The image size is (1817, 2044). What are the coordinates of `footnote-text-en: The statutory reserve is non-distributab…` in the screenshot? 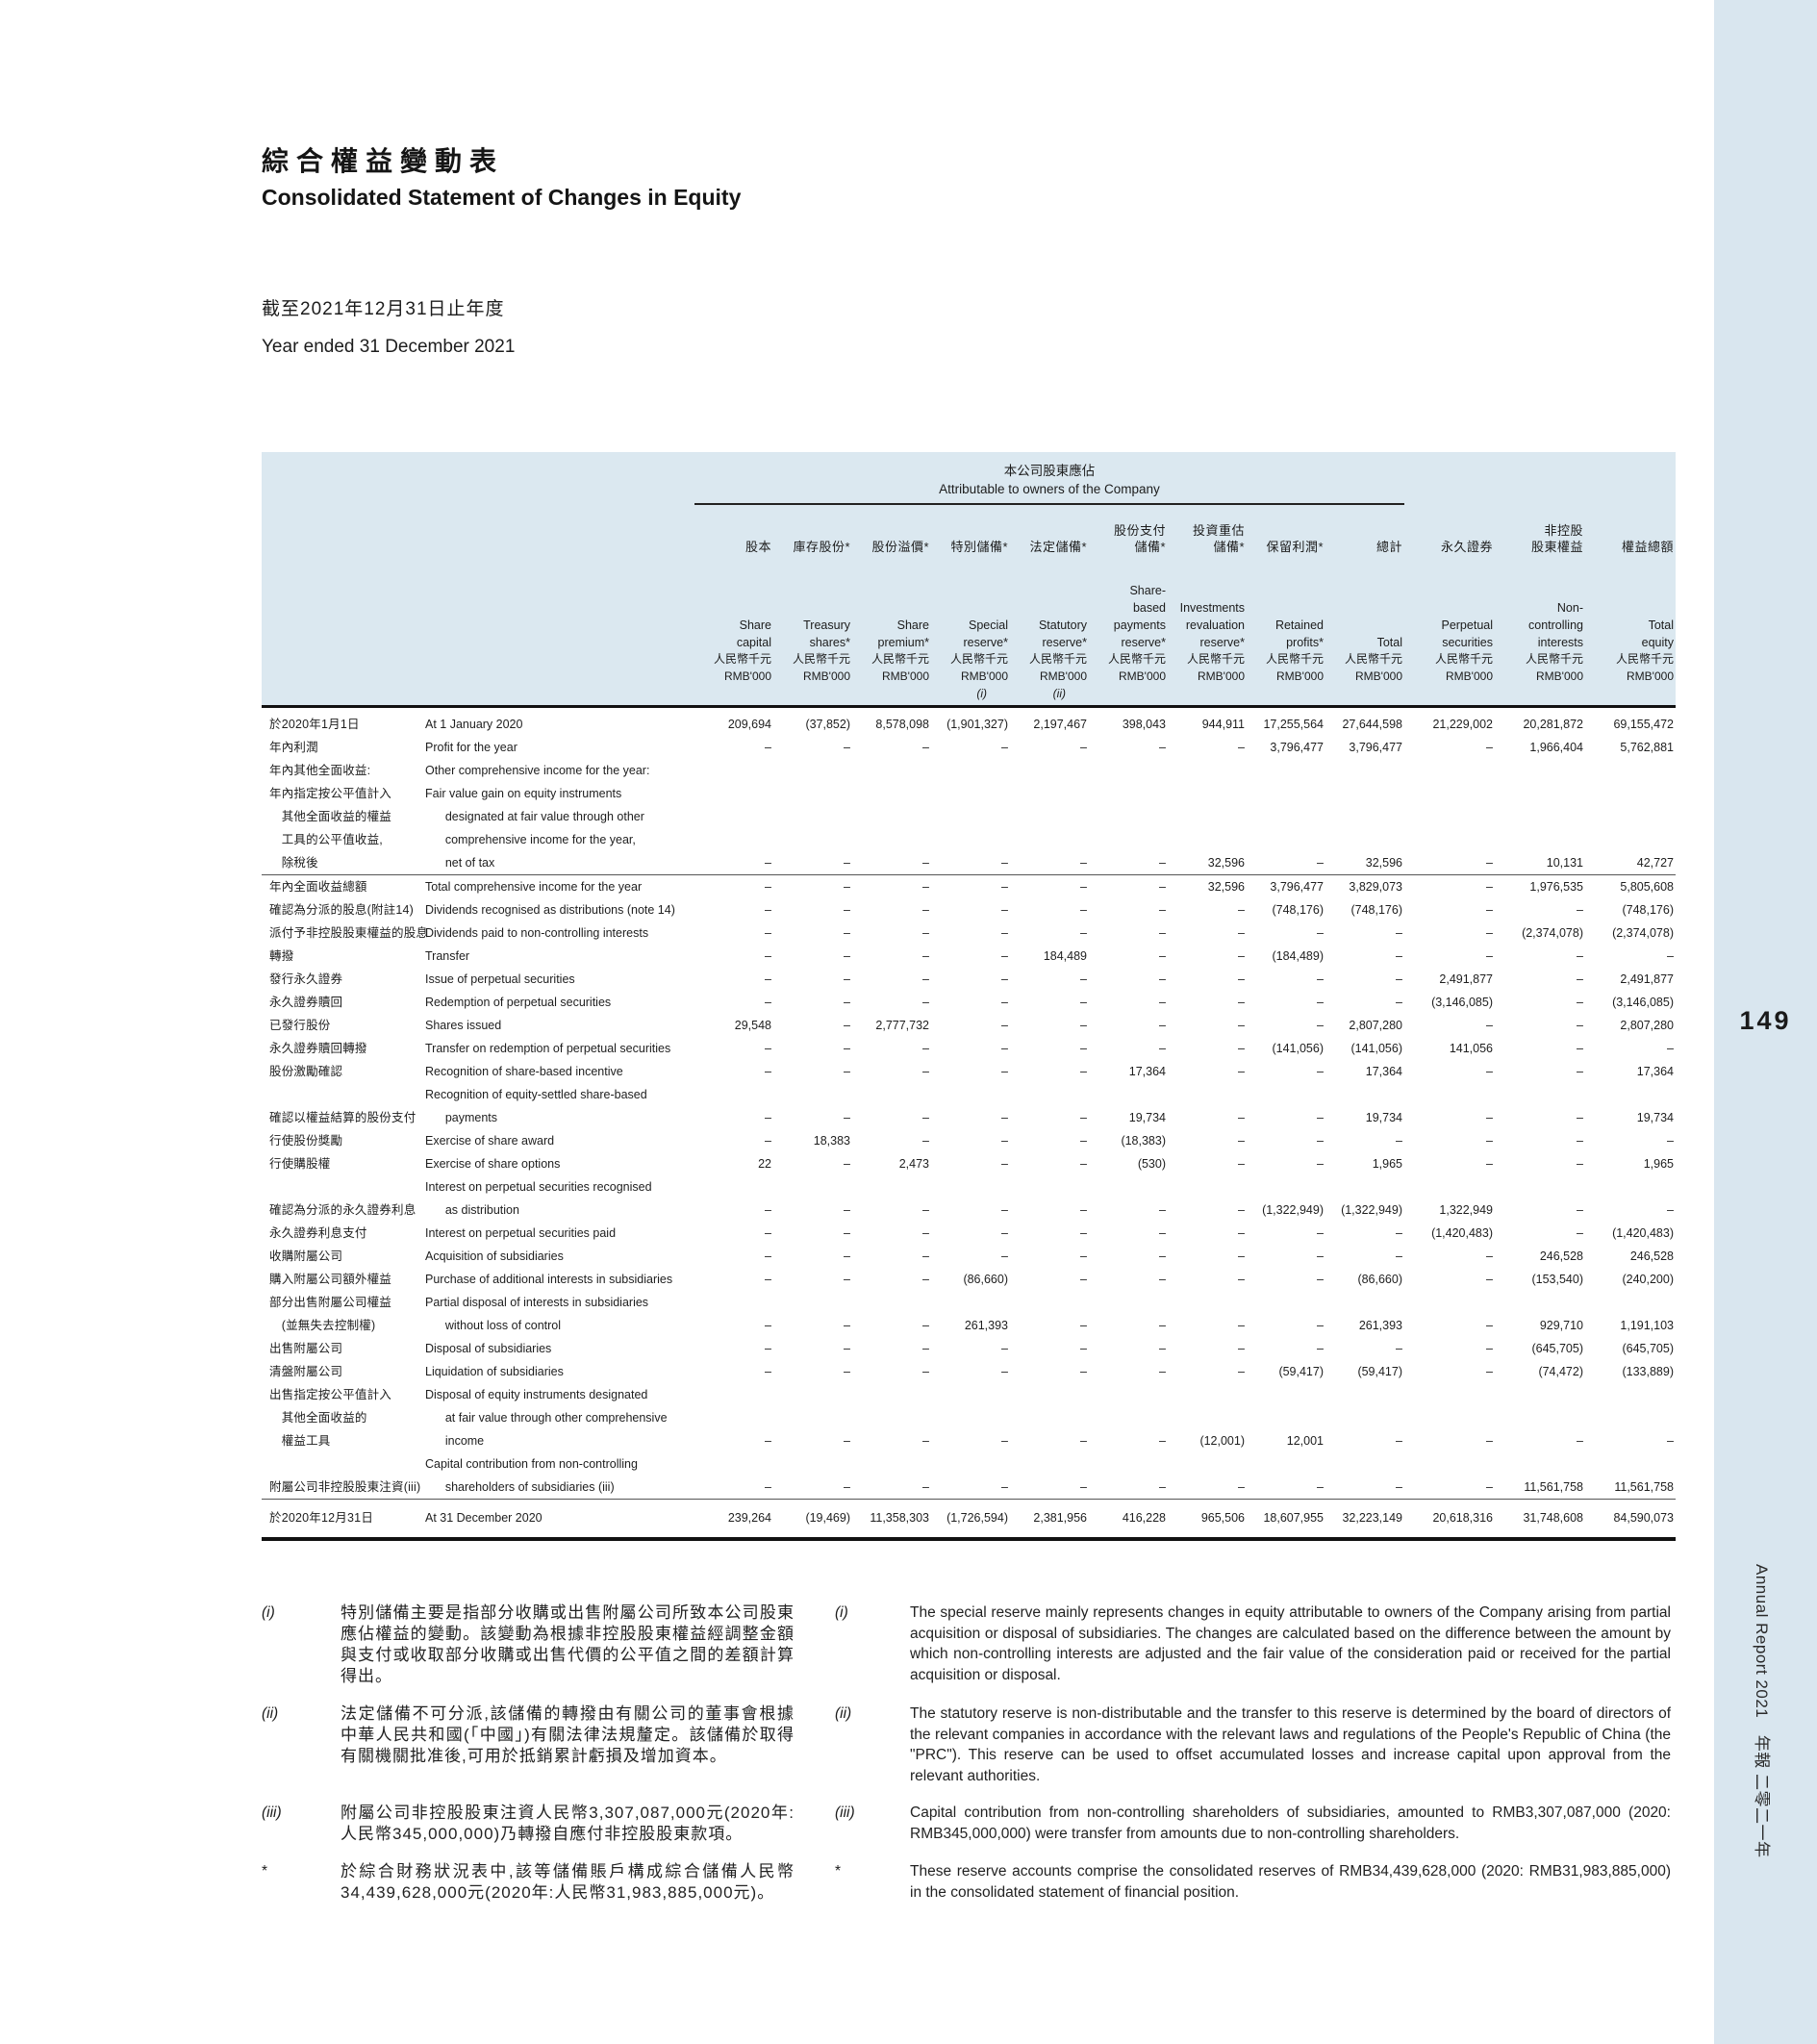 It's located at (1291, 1744).